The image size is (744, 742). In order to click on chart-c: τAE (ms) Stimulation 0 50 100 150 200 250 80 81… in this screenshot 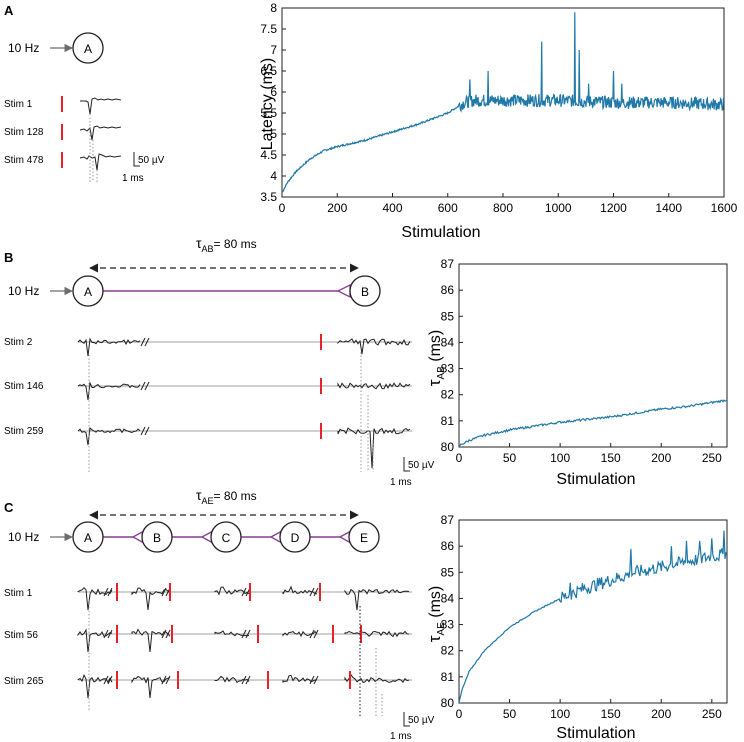, I will do `click(576, 627)`.